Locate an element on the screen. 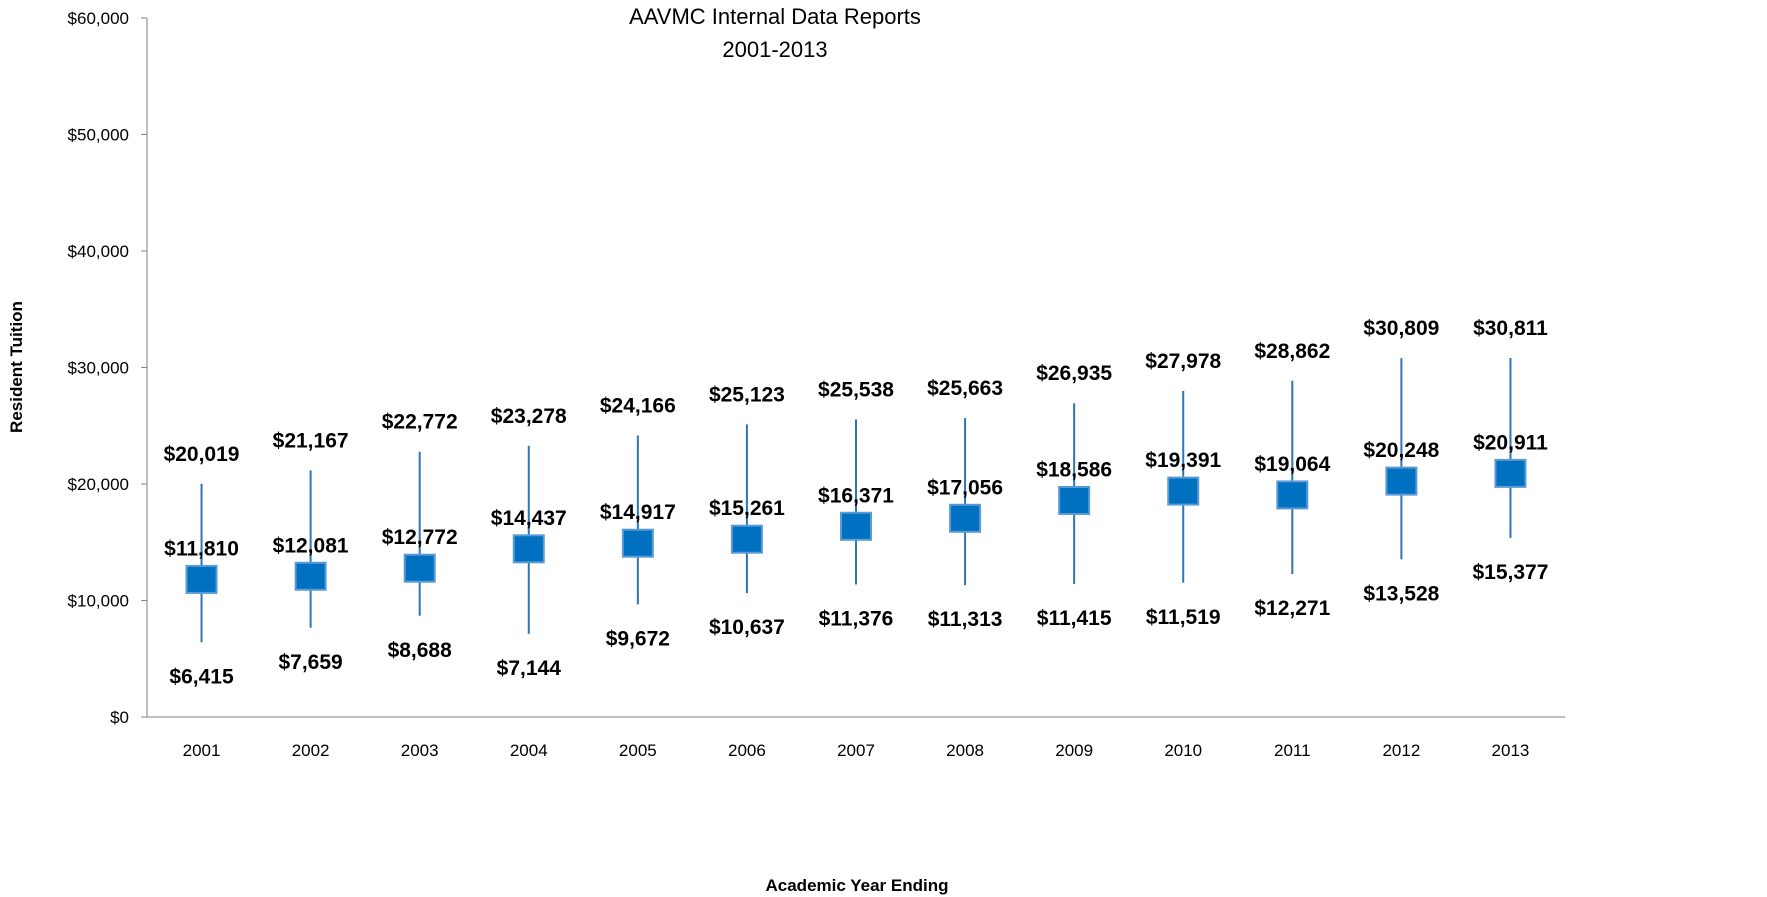  x-axis-title: Academic Year Ending is located at coordinates (857, 885).